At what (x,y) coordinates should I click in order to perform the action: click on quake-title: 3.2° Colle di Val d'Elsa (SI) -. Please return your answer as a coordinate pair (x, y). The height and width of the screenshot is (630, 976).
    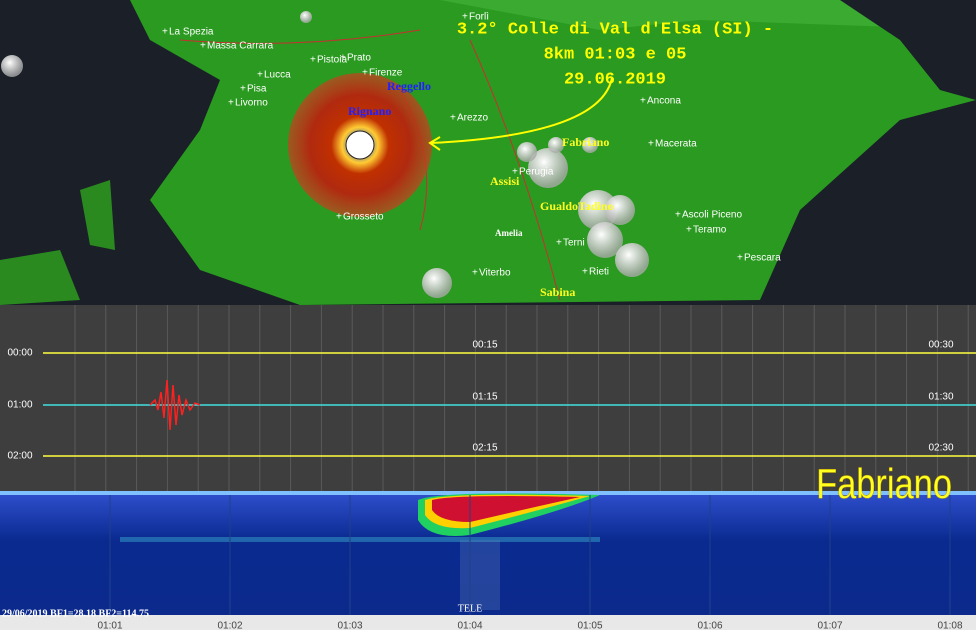
    Looking at the image, I should click on (615, 29).